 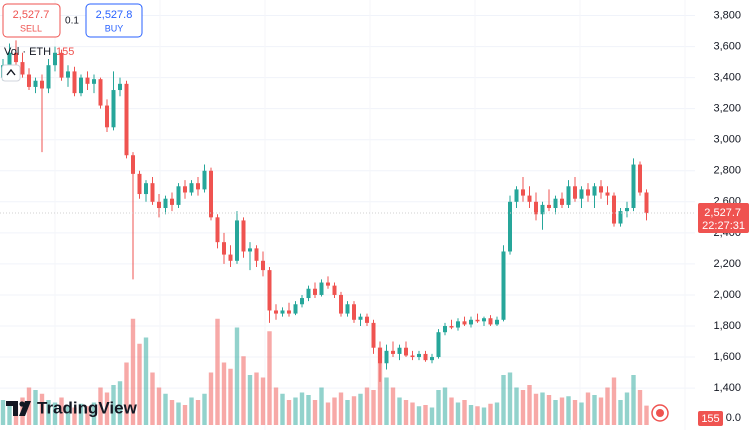 I want to click on y-tick-label: 2,800, so click(x=727, y=171).